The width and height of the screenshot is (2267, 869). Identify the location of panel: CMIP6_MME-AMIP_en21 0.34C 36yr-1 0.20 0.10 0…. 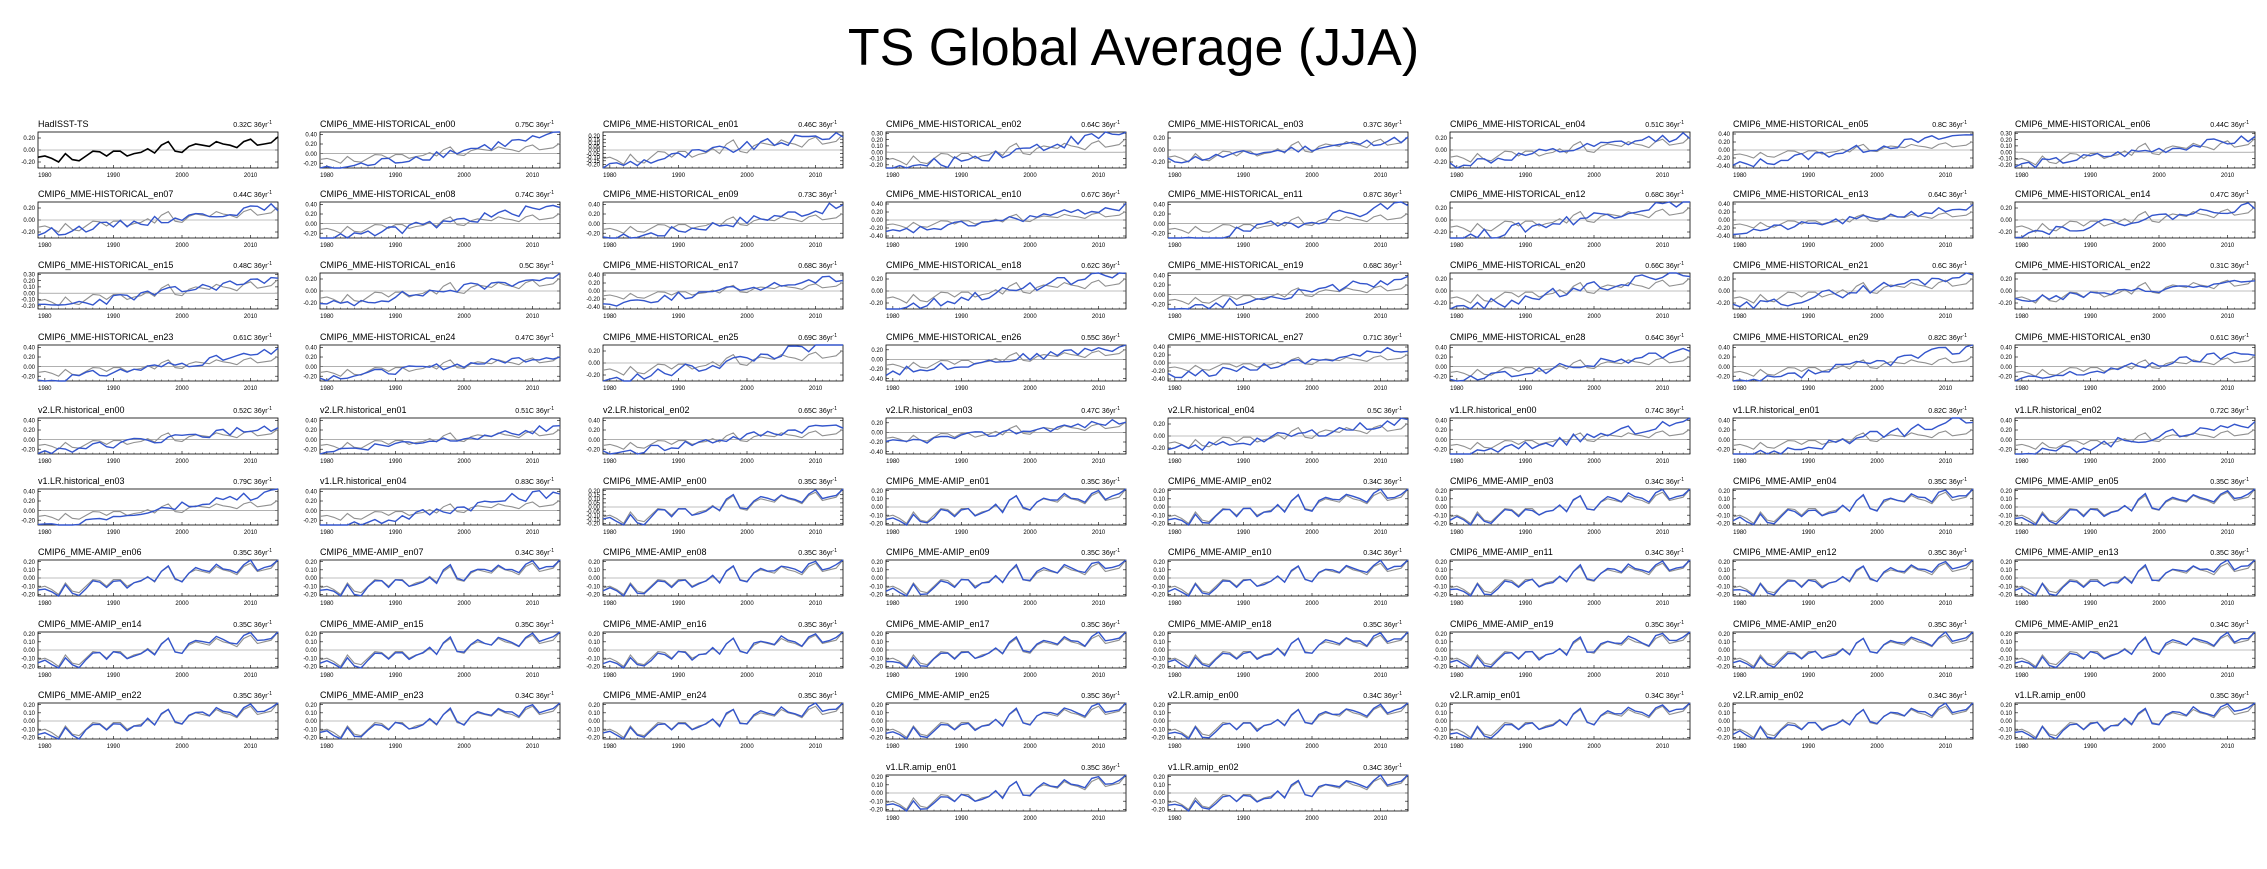
(2127, 649).